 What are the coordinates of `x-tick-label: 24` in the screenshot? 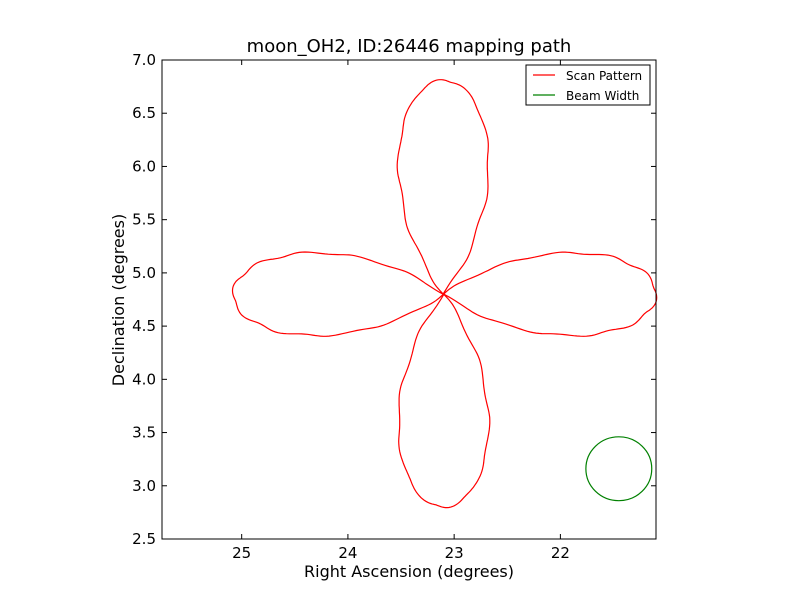 It's located at (347, 553).